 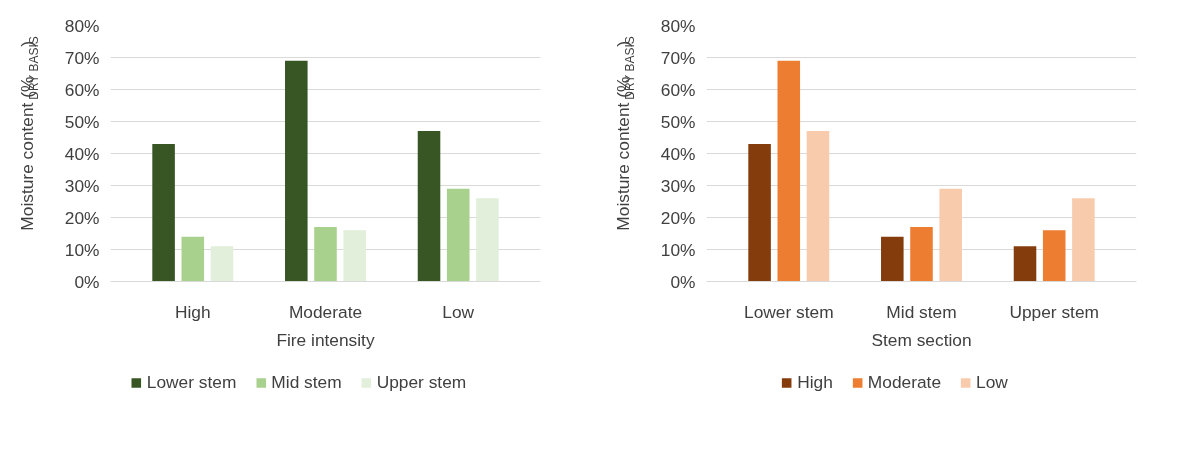 What do you see at coordinates (325, 339) in the screenshot?
I see `x-axis-title: Fire intensity` at bounding box center [325, 339].